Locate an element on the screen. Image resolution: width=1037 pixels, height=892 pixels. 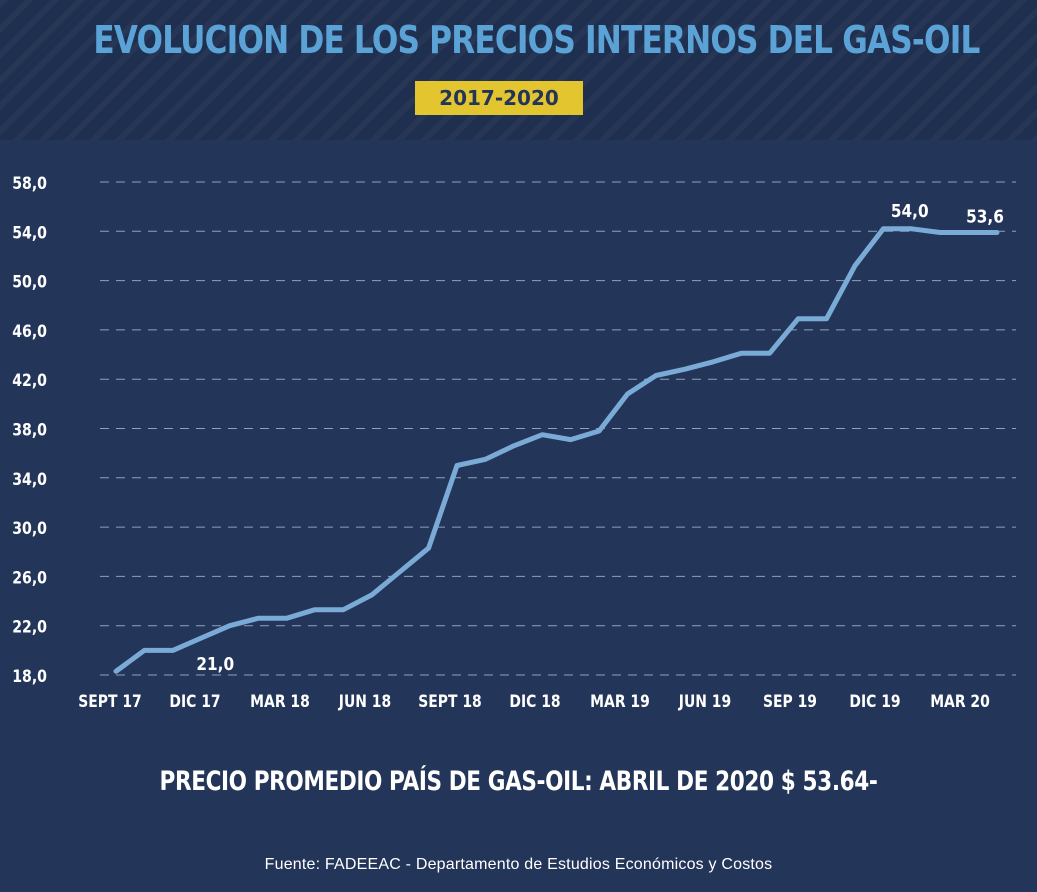
data-label: 21,0 is located at coordinates (215, 664).